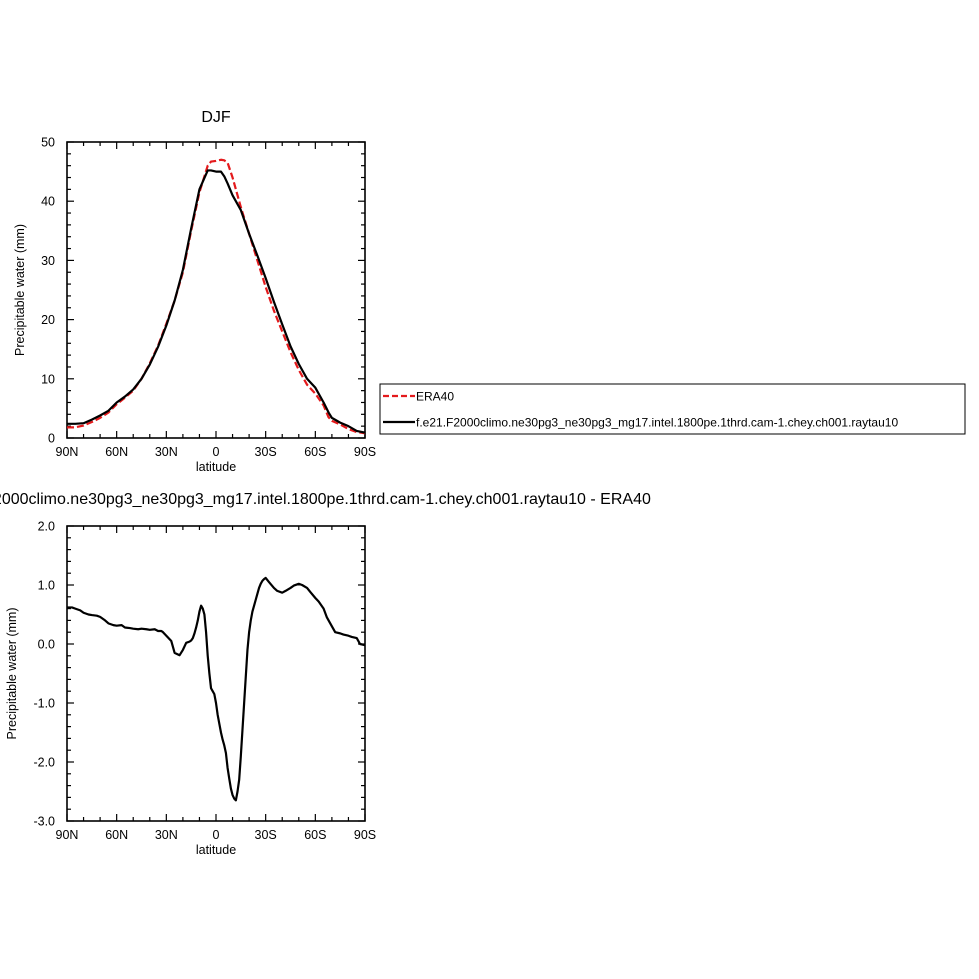  I want to click on legend-box, so click(672, 409).